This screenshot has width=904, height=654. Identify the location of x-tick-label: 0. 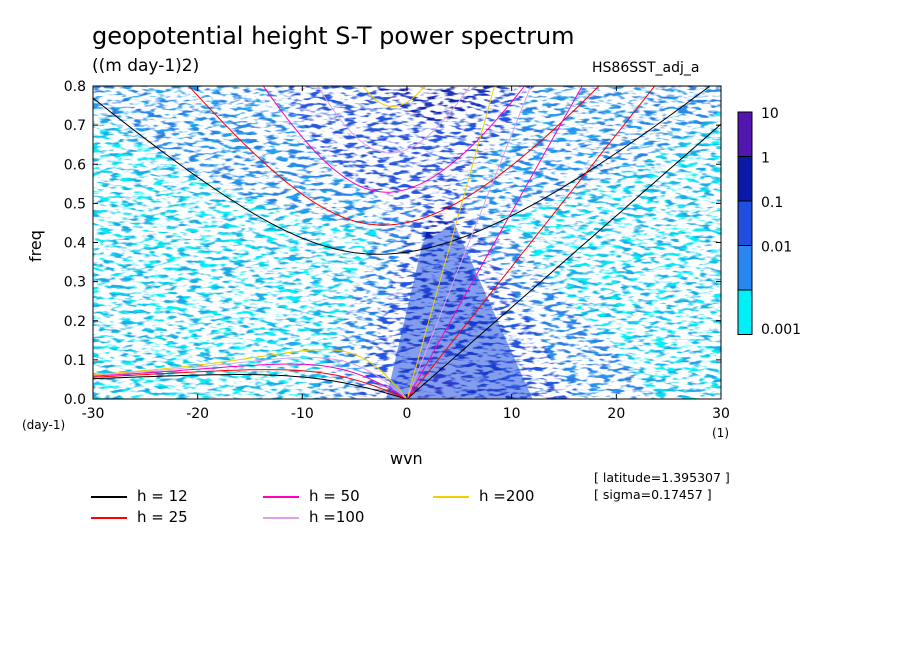
(407, 414).